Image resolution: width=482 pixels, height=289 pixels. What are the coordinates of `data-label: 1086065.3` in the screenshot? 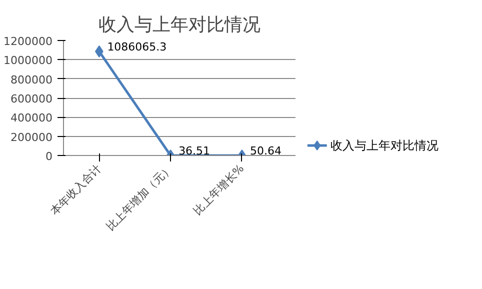 It's located at (137, 47).